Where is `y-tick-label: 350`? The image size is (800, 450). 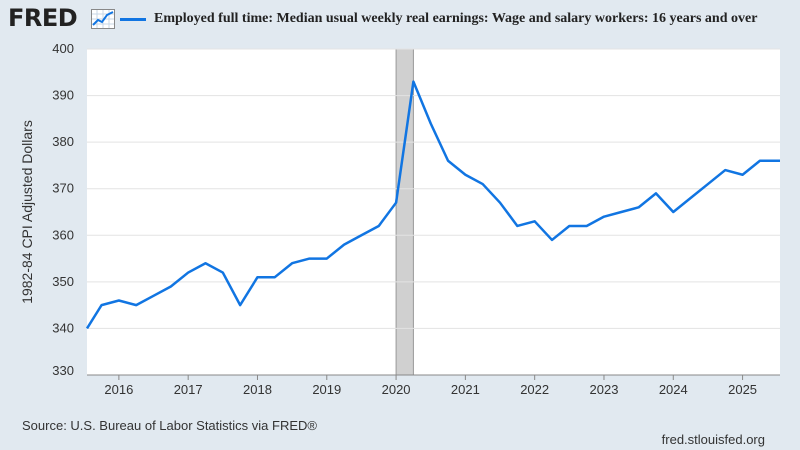
y-tick-label: 350 is located at coordinates (63, 281).